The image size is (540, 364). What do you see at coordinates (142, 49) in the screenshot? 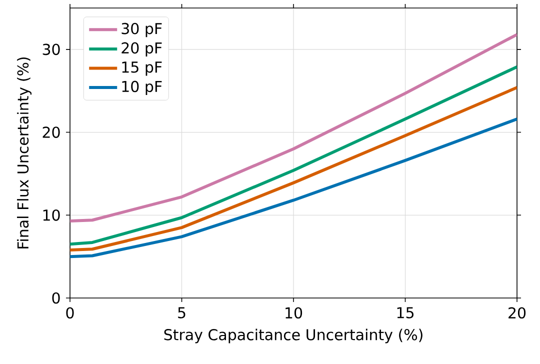
I see `legend-label: 20 pF` at bounding box center [142, 49].